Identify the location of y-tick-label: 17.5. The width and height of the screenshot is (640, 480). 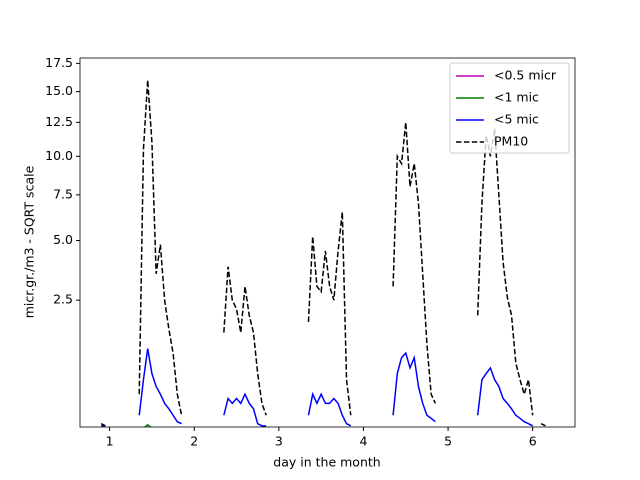
(59, 62).